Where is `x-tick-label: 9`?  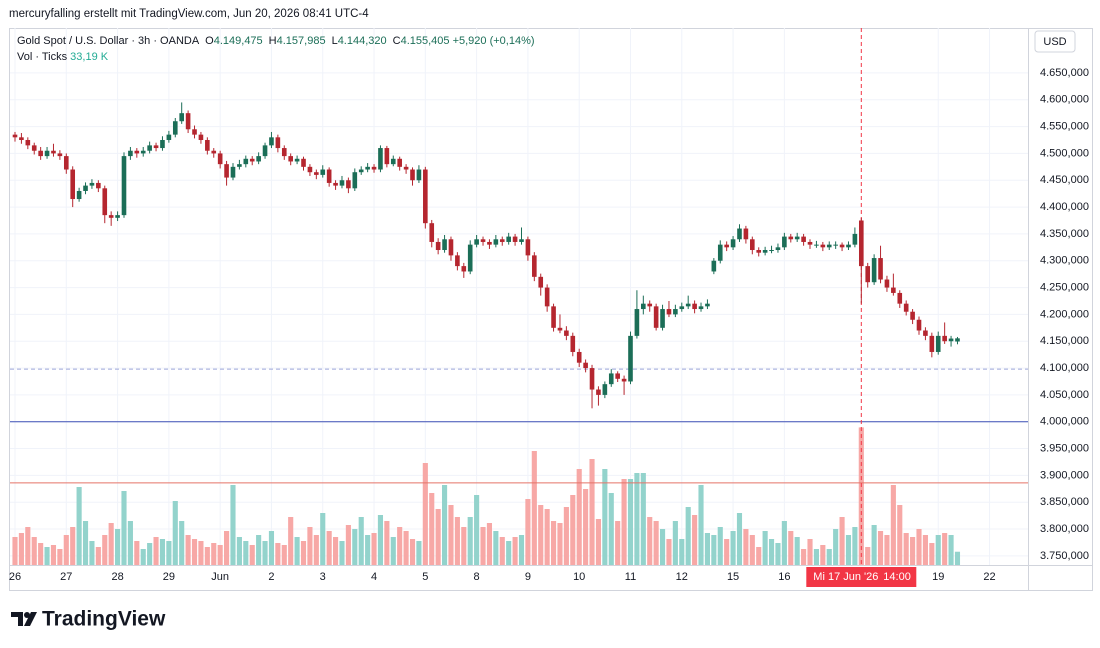 x-tick-label: 9 is located at coordinates (528, 577).